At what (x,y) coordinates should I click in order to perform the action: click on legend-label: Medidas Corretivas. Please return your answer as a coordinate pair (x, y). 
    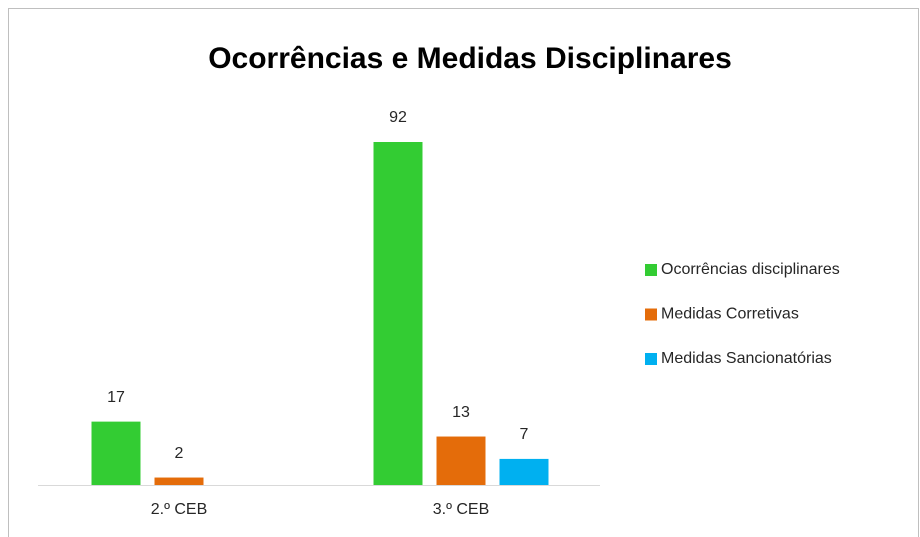
    Looking at the image, I should click on (730, 314).